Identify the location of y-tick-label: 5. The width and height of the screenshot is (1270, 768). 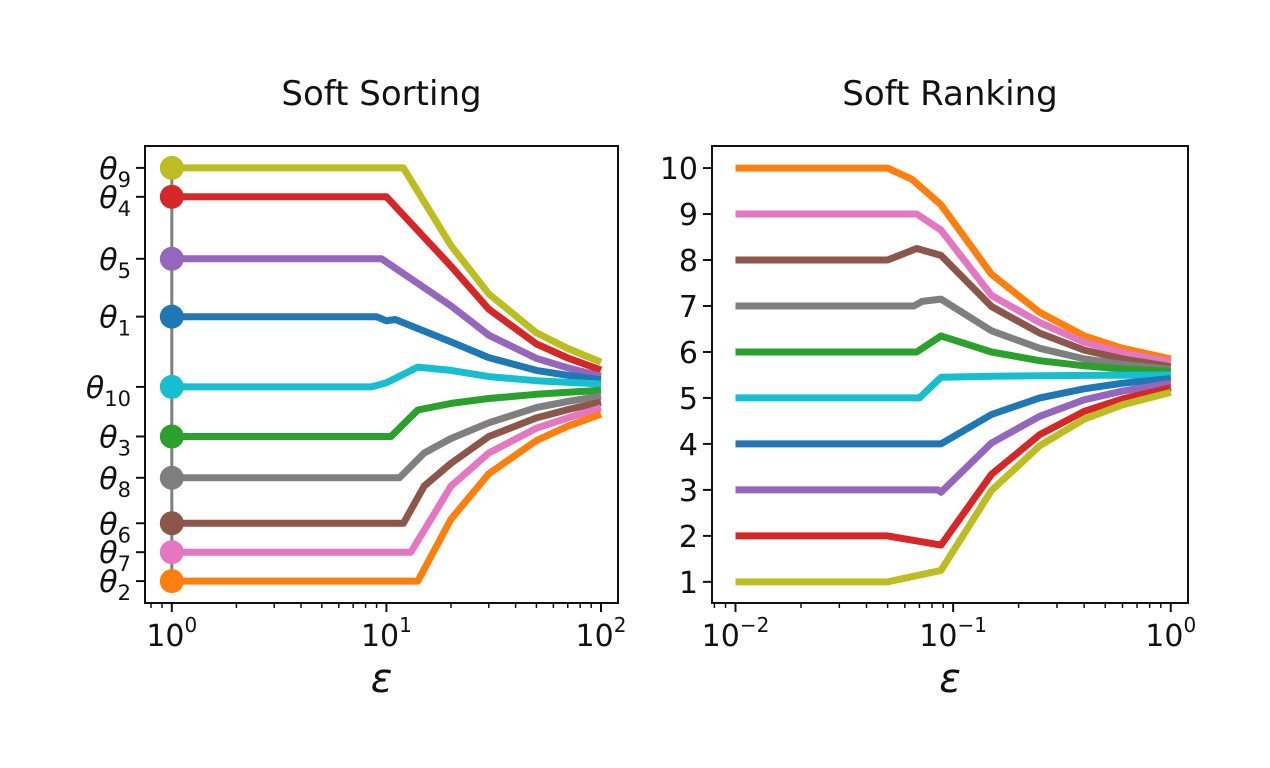
(688, 399).